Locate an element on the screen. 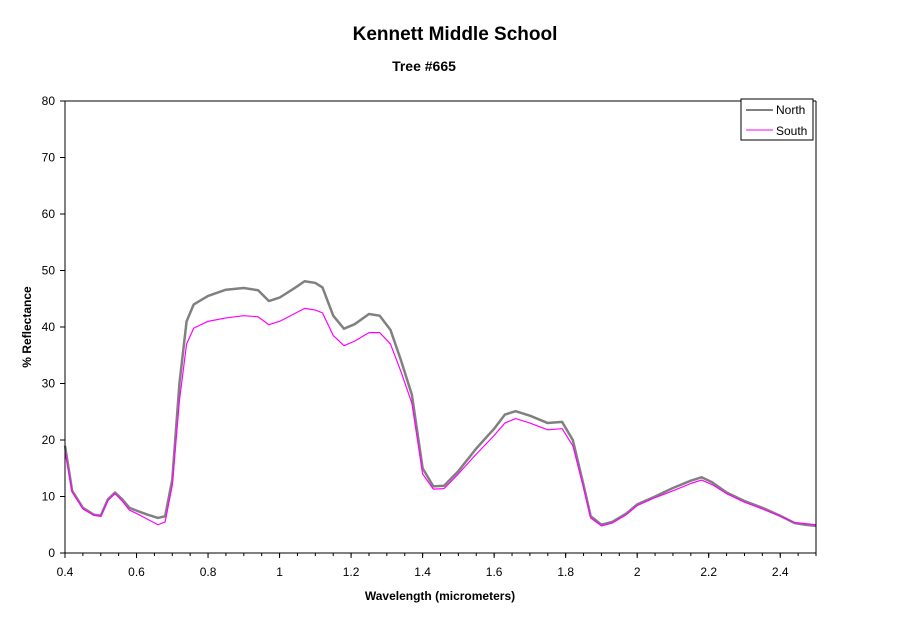 The height and width of the screenshot is (623, 911). x-tick-label: 2.4 is located at coordinates (780, 572).